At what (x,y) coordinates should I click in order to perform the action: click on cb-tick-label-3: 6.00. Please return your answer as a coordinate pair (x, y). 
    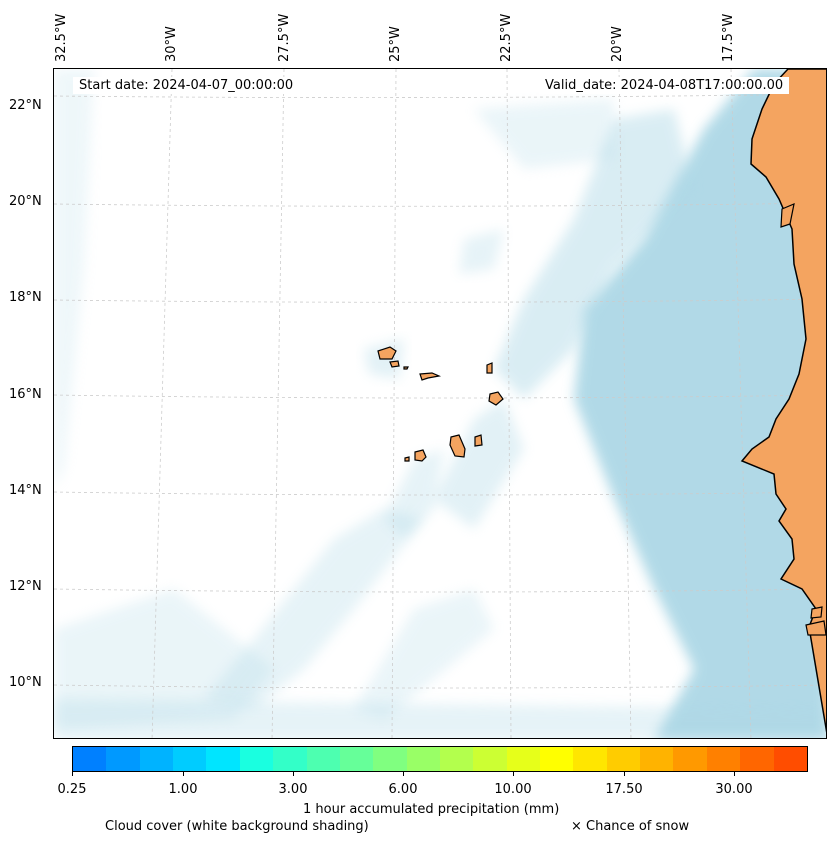
    Looking at the image, I should click on (403, 789).